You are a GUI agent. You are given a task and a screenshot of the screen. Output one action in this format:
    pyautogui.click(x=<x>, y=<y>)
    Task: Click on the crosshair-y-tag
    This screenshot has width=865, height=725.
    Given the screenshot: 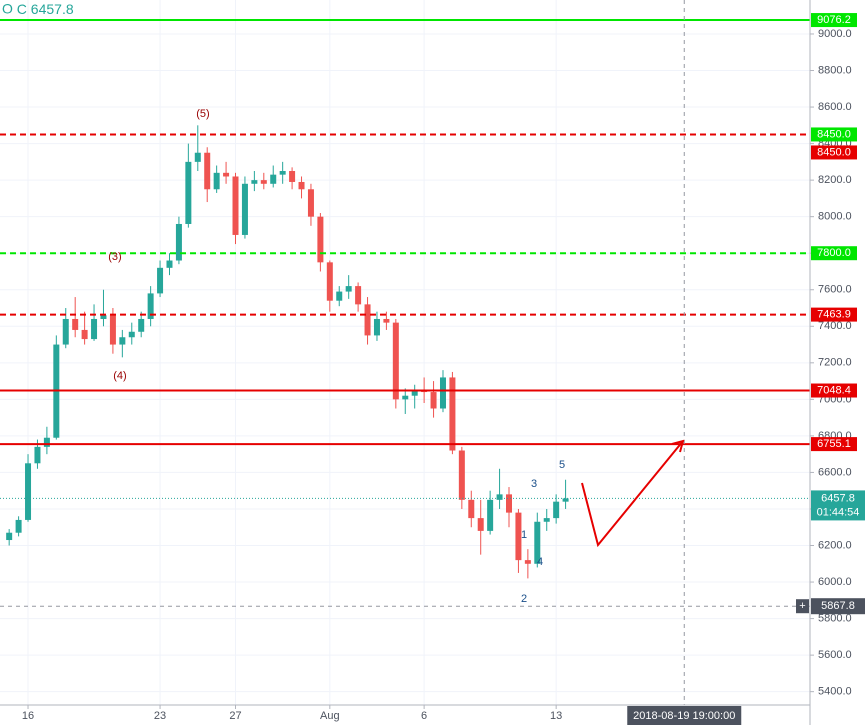 What is the action you would take?
    pyautogui.click(x=838, y=606)
    